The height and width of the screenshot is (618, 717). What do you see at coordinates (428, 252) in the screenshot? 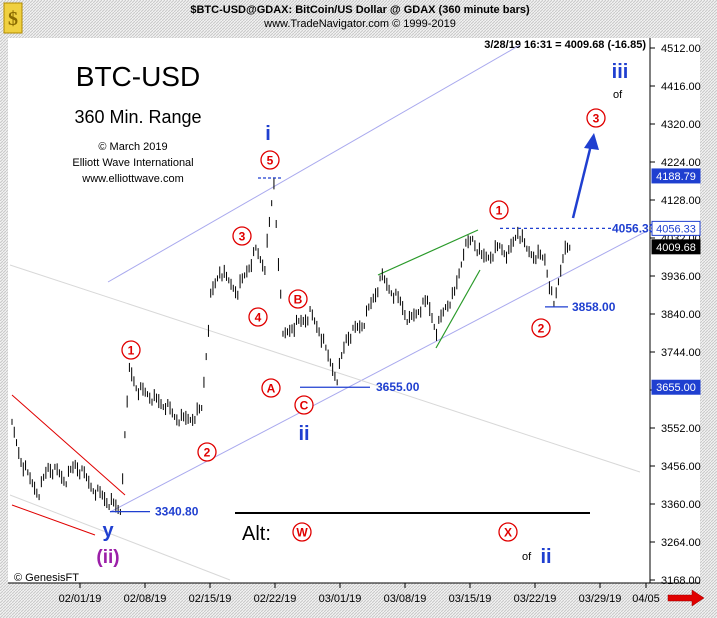
I see `green-wedge-upper` at bounding box center [428, 252].